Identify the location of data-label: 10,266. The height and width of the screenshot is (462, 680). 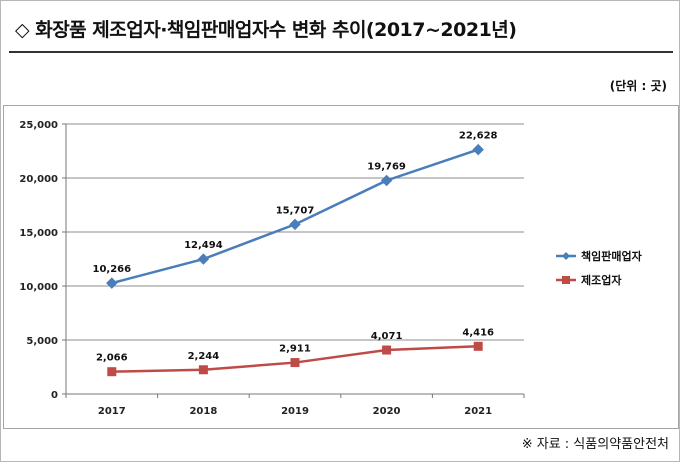
(112, 269).